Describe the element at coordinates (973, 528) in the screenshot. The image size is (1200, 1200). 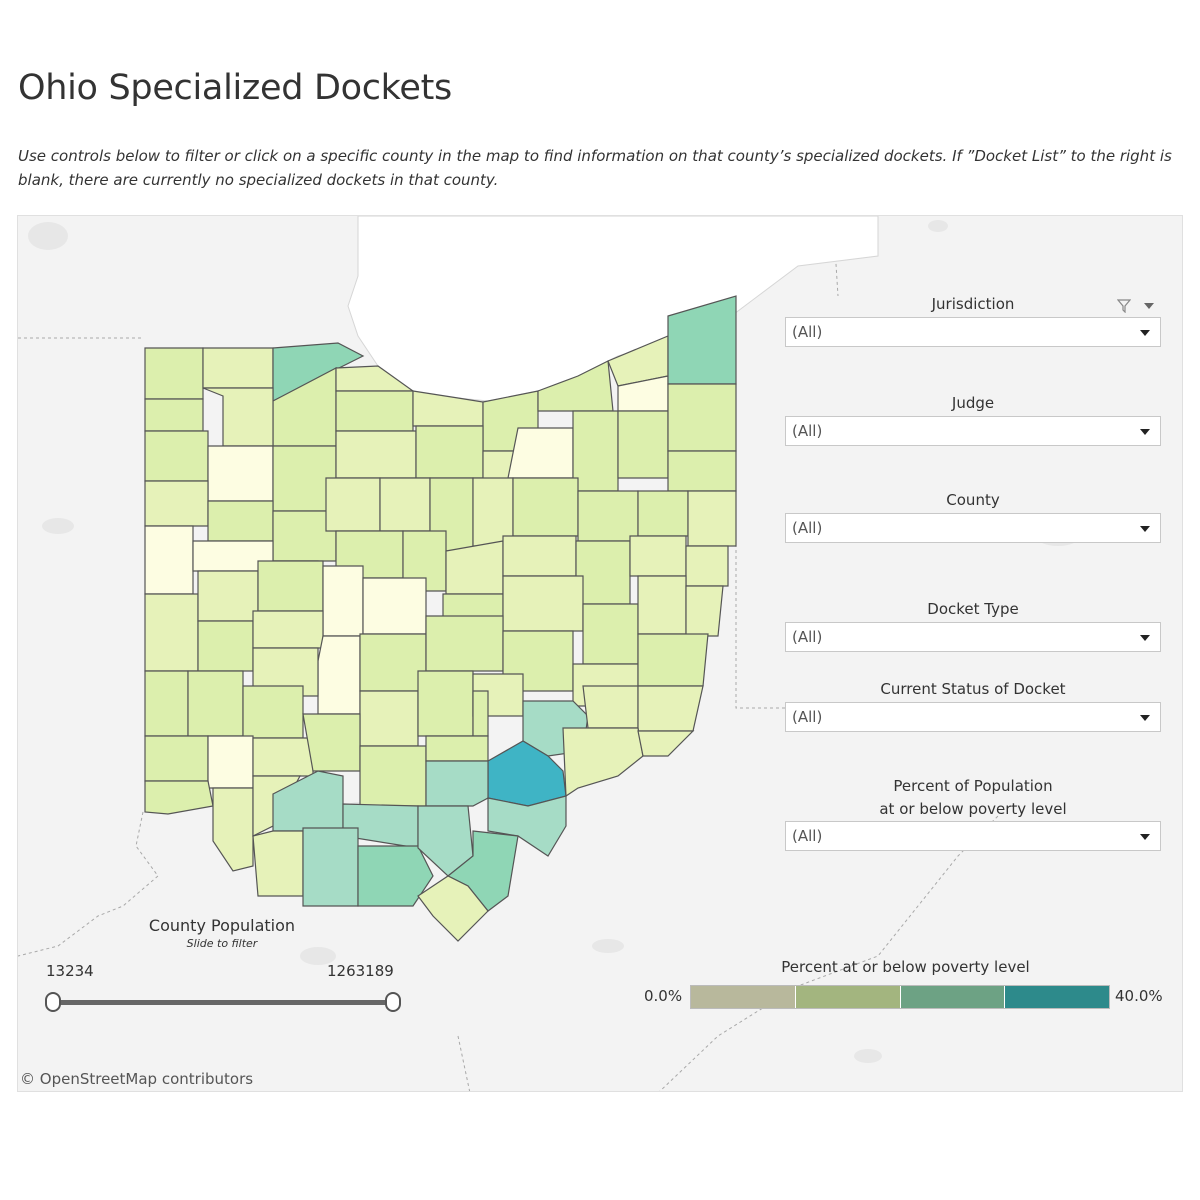
I see `county-select: (All)` at that location.